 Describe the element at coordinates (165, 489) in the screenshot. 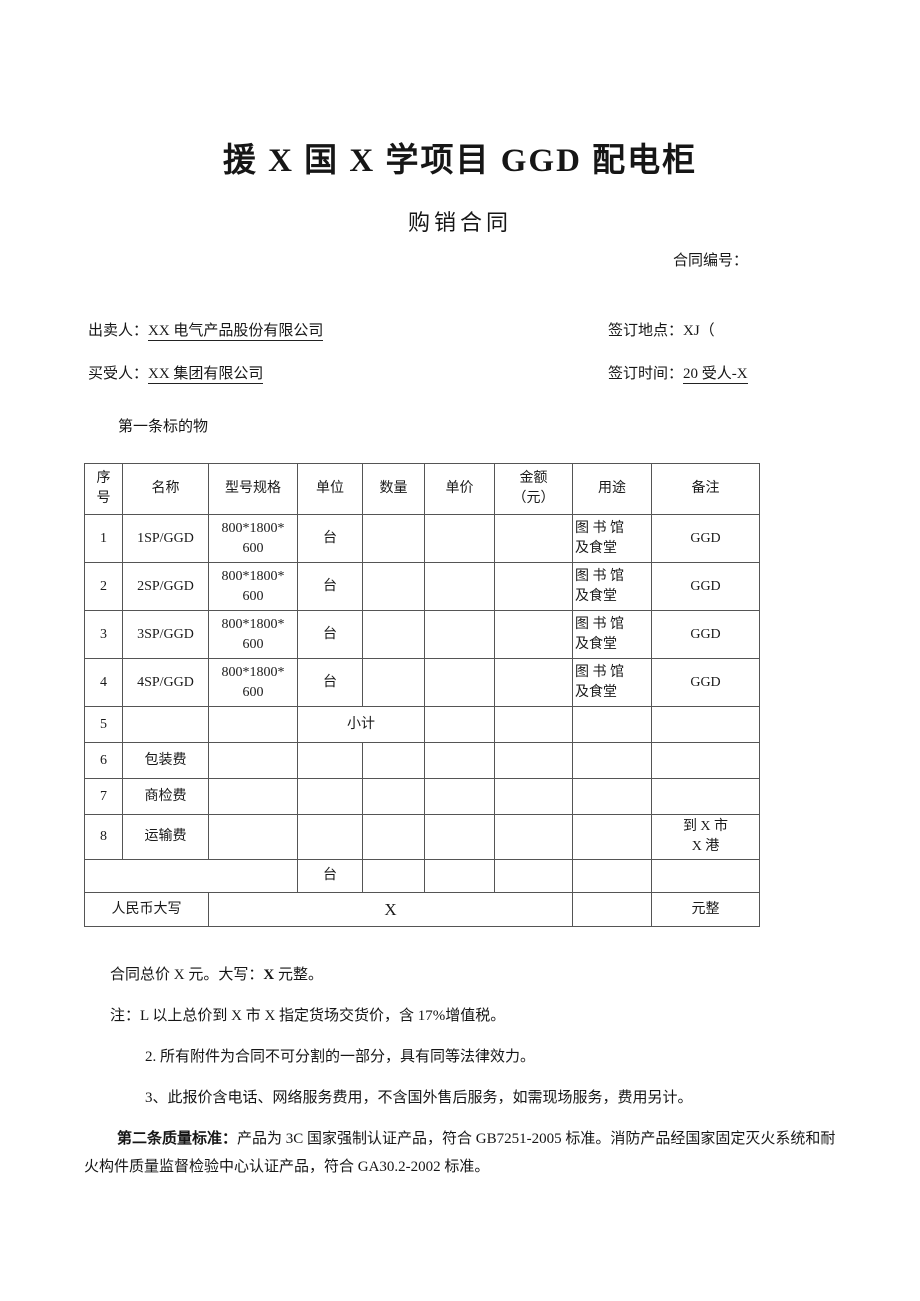

I see `col-header-name: 名称` at that location.